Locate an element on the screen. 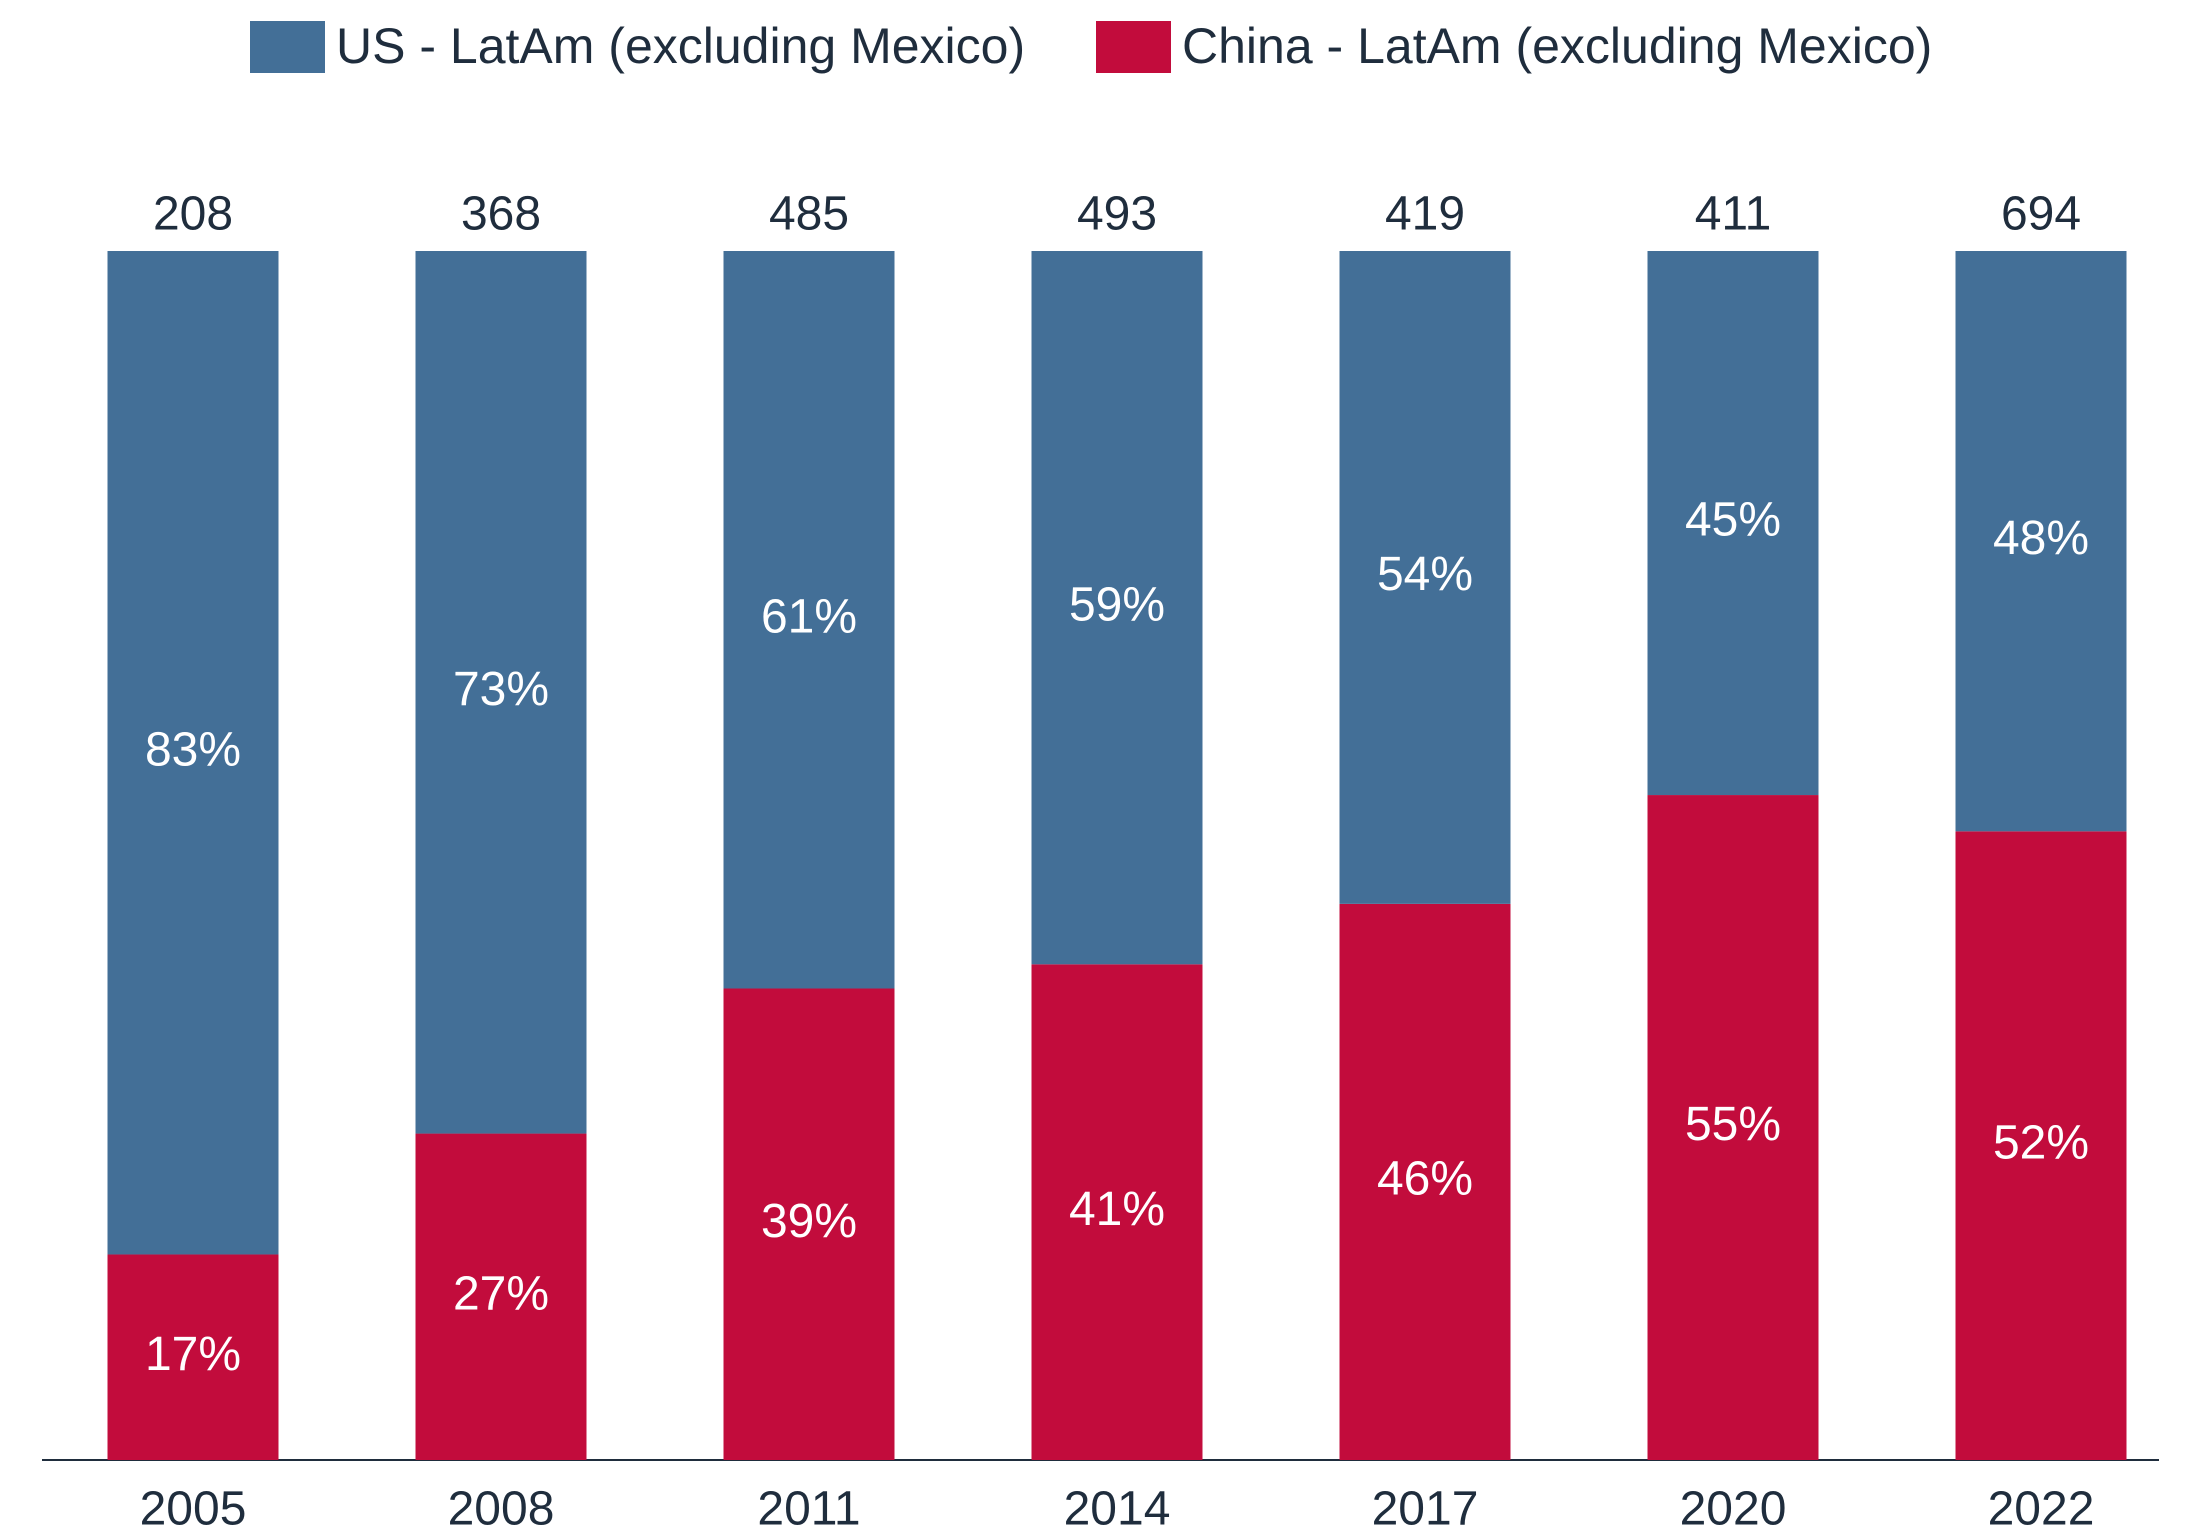 This screenshot has width=2201, height=1533. total-label: 694 is located at coordinates (2041, 214).